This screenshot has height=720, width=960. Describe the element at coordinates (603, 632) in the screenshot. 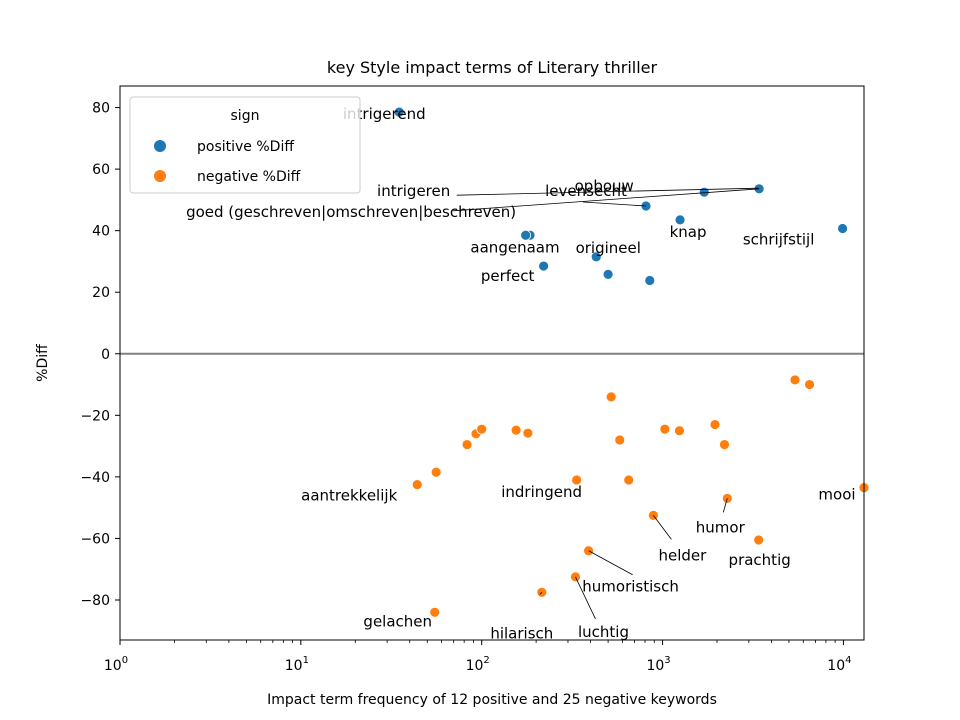

I see `point-label: luchtig` at that location.